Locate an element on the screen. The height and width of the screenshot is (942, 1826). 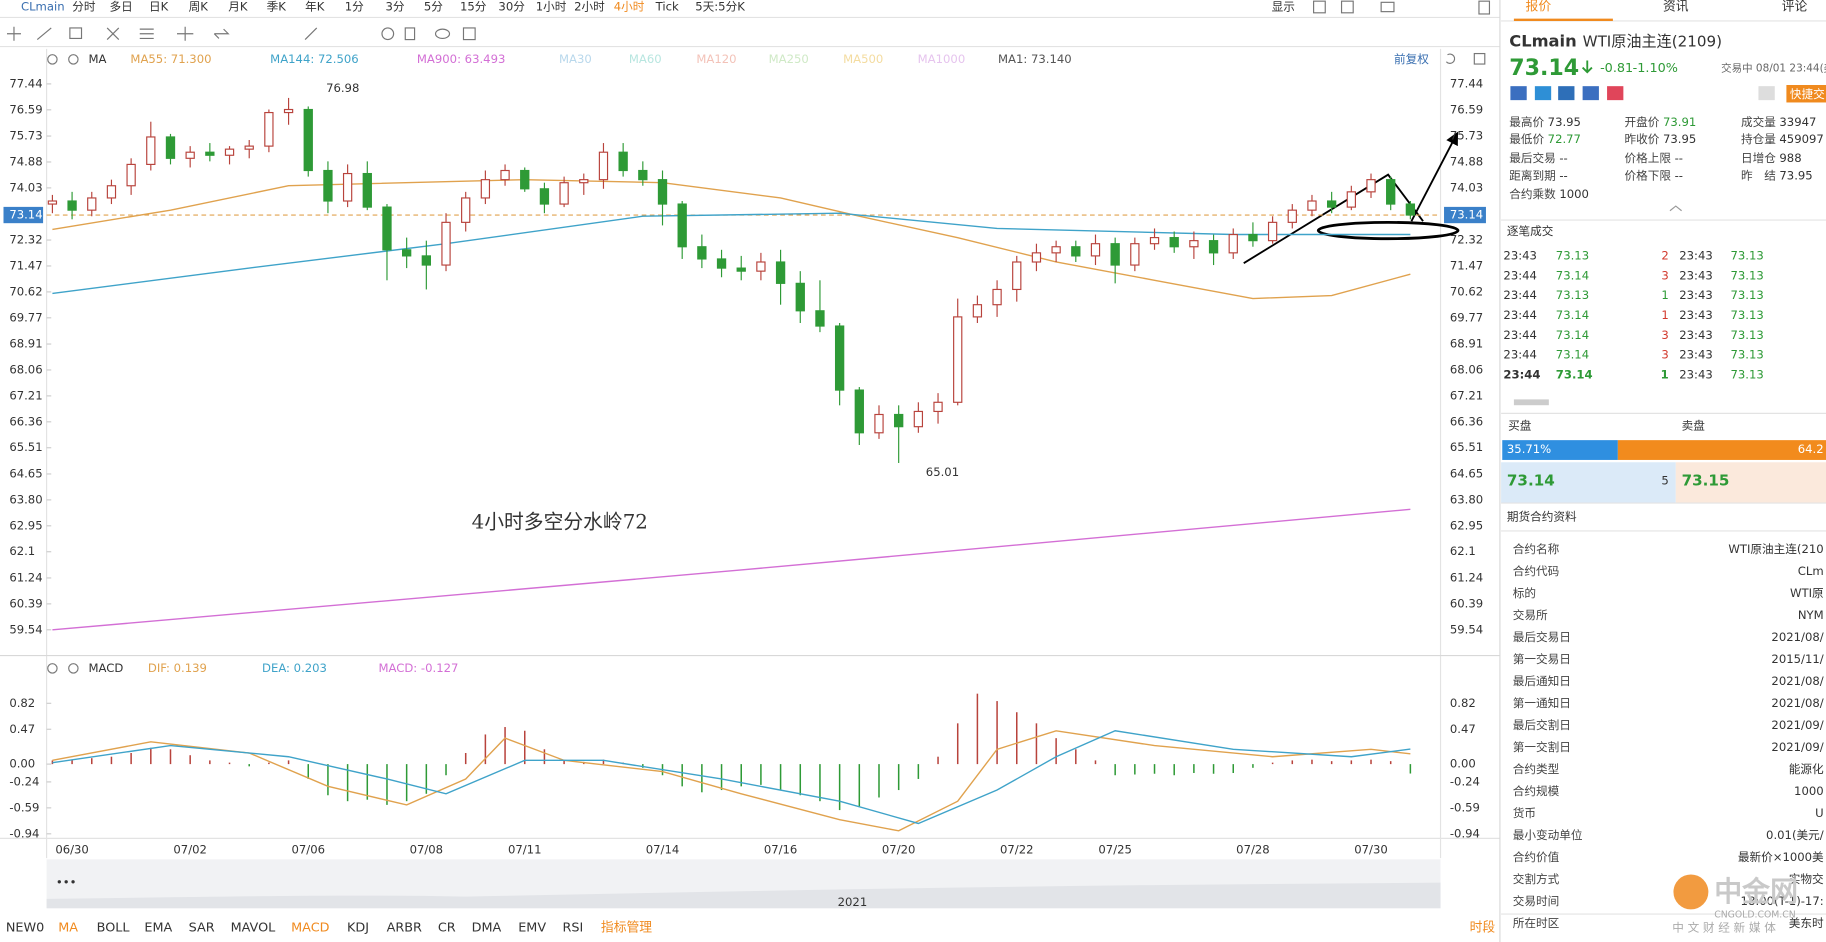
legend-item: MA500 is located at coordinates (863, 59).